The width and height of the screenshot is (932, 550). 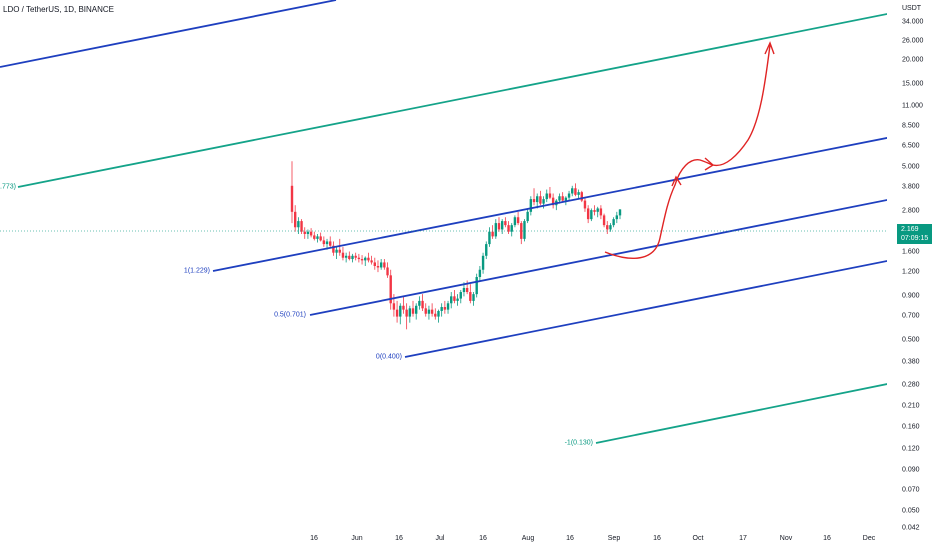 What do you see at coordinates (911, 340) in the screenshot?
I see `price-axis-tick: 0.500` at bounding box center [911, 340].